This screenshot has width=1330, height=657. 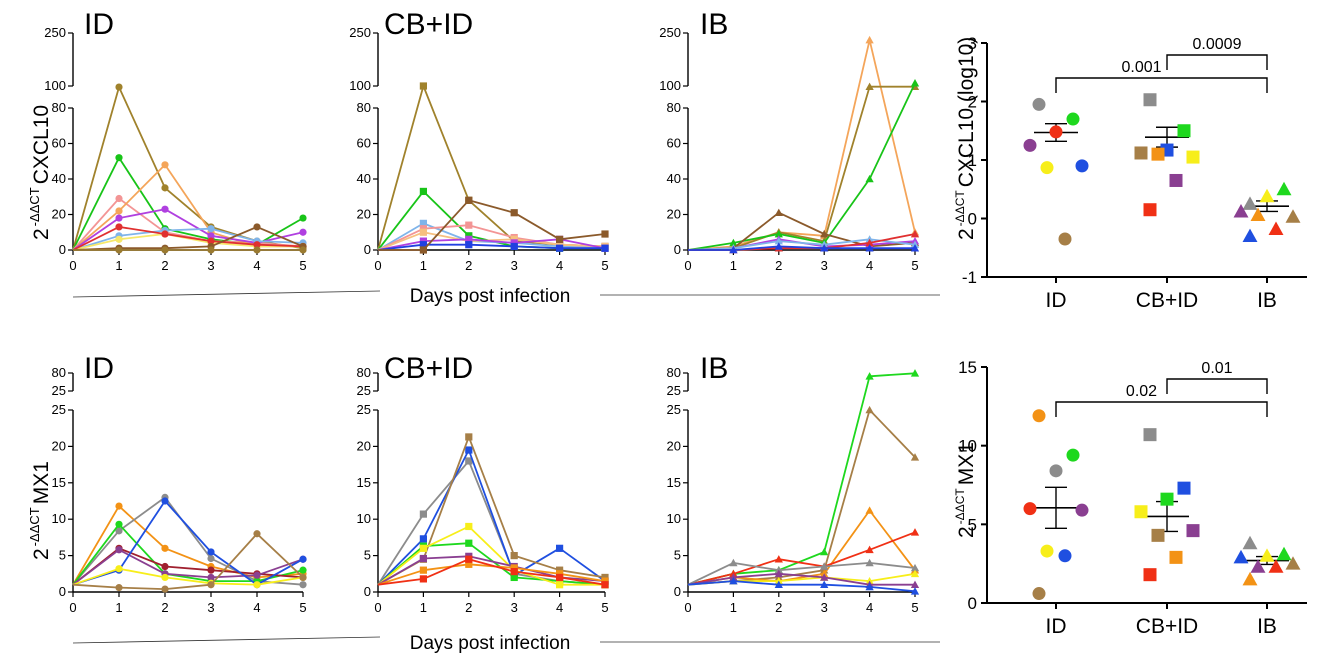 I want to click on scatter-y-label-sup: -ΔΔCT, so click(x=960, y=208).